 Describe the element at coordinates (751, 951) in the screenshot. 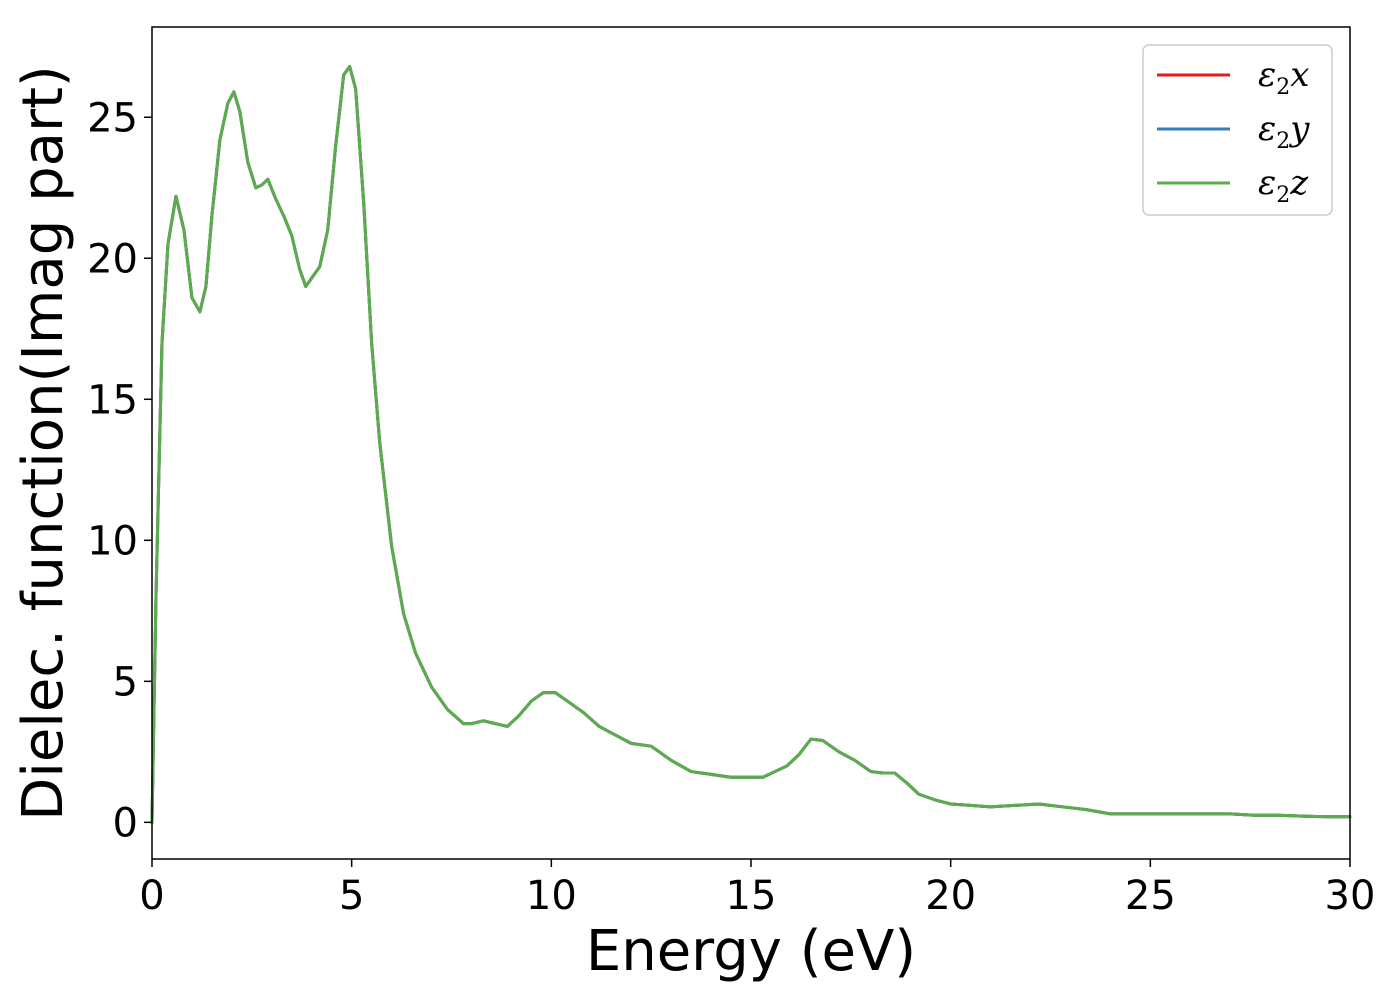

I see `x-axis-label: Energy (eV)` at that location.